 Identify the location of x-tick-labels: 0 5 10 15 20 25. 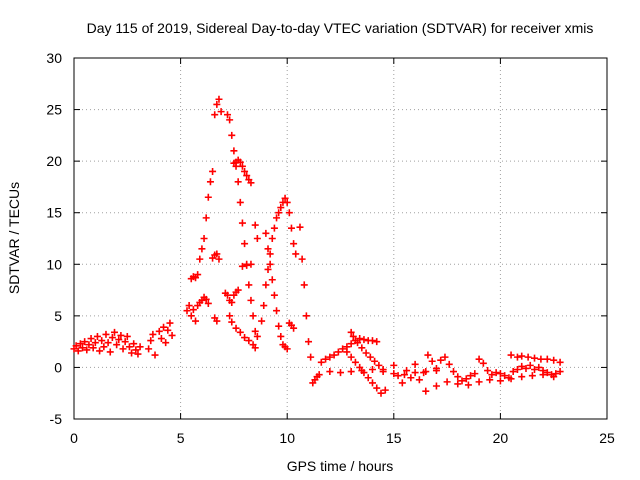
(342, 438).